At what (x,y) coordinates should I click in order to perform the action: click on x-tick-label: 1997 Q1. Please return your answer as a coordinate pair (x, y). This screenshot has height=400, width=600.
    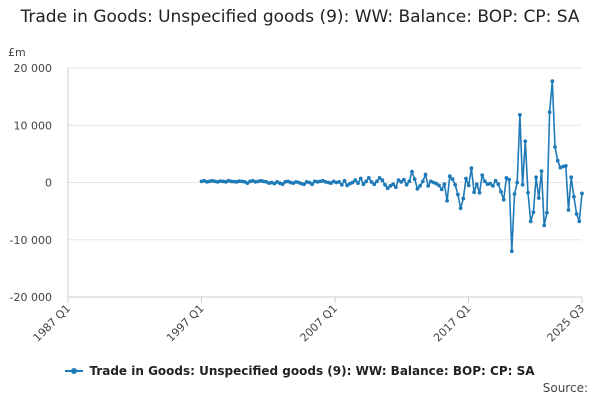
    Looking at the image, I should click on (185, 323).